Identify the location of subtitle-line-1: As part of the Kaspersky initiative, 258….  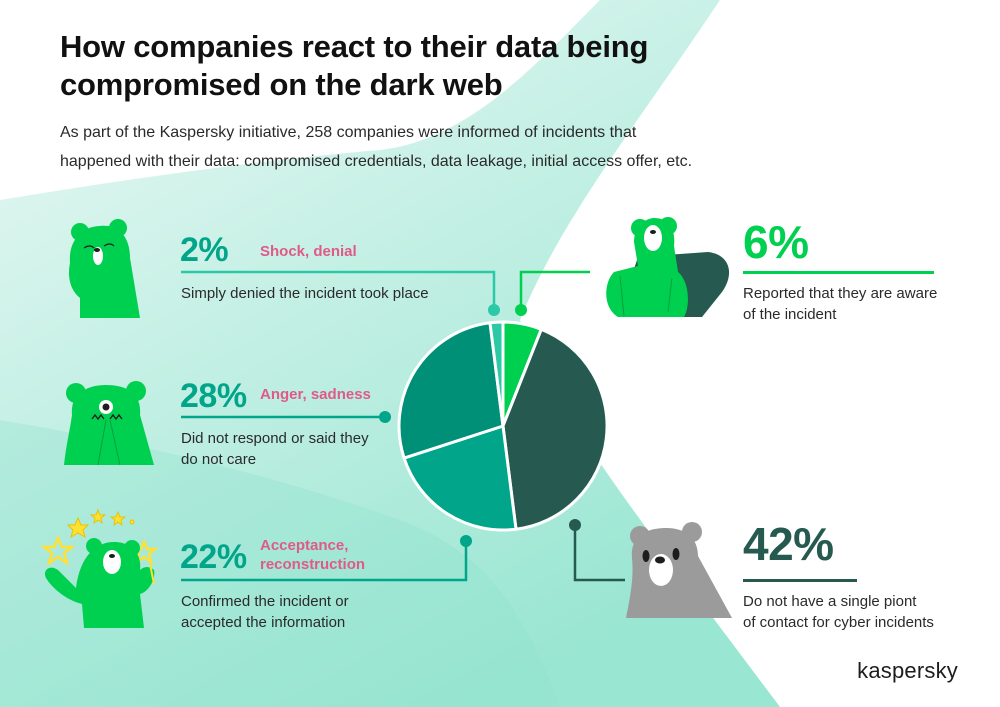
(348, 132).